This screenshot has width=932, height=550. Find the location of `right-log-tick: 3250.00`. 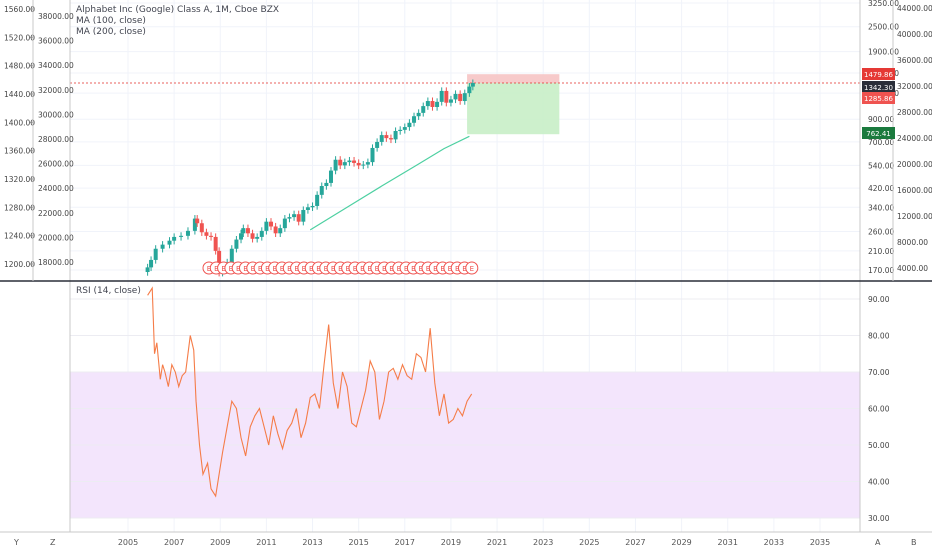

right-log-tick: 3250.00 is located at coordinates (883, 4).